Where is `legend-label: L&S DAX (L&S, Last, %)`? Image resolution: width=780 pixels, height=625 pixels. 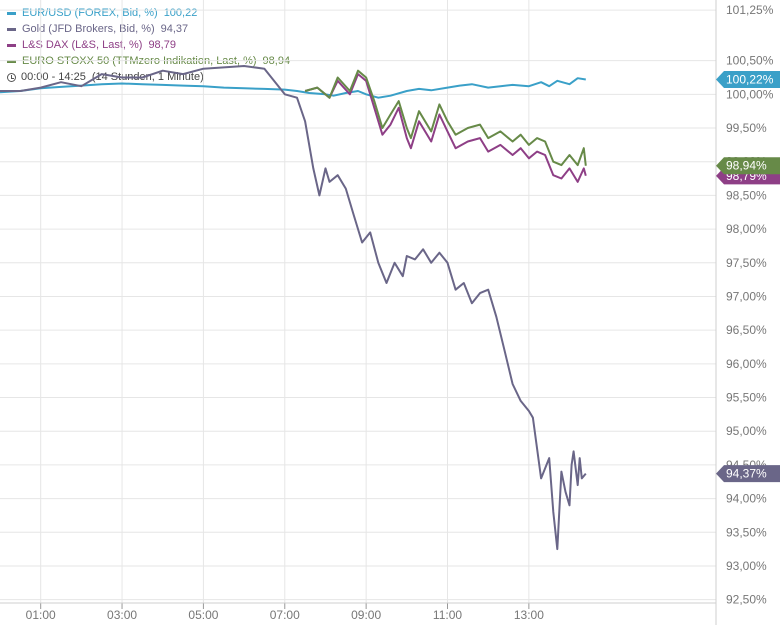
legend-label: L&S DAX (L&S, Last, %) is located at coordinates (82, 45).